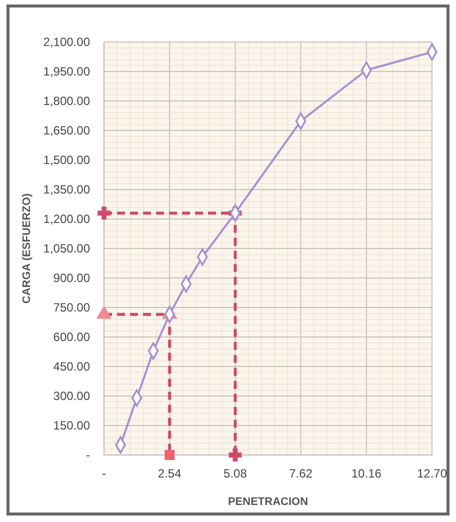 This screenshot has height=522, width=456. Describe the element at coordinates (66, 130) in the screenshot. I see `y-tick-label: 1,650.00` at that location.